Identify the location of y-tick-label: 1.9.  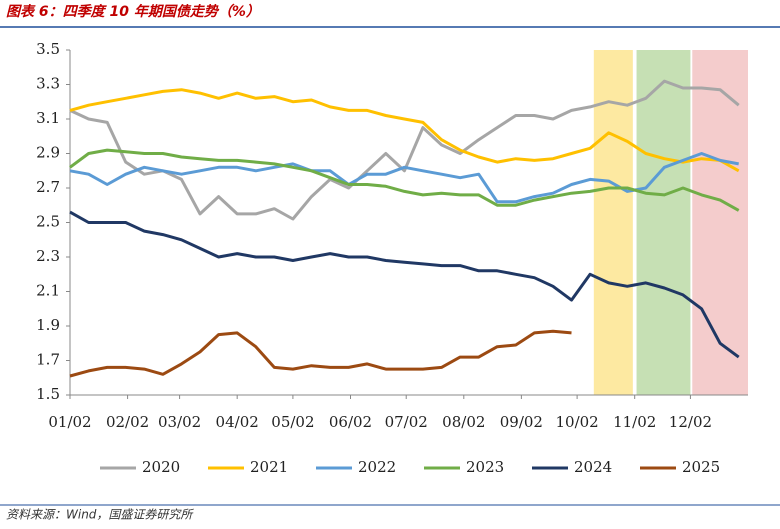
(48, 325).